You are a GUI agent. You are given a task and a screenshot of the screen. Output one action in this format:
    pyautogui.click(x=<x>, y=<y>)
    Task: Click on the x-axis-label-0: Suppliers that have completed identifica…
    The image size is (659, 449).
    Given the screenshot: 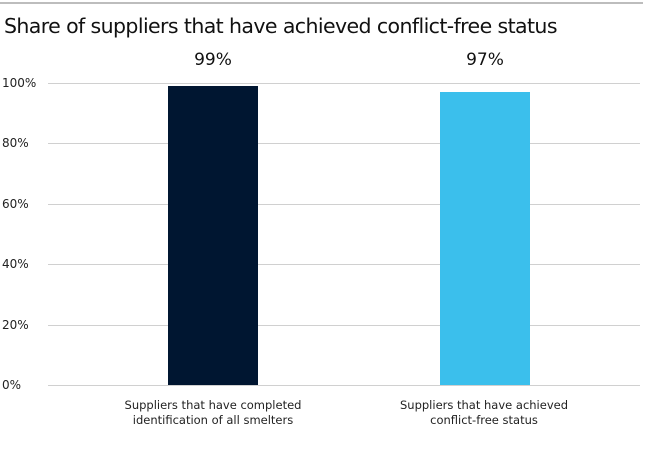 What is the action you would take?
    pyautogui.click(x=213, y=413)
    